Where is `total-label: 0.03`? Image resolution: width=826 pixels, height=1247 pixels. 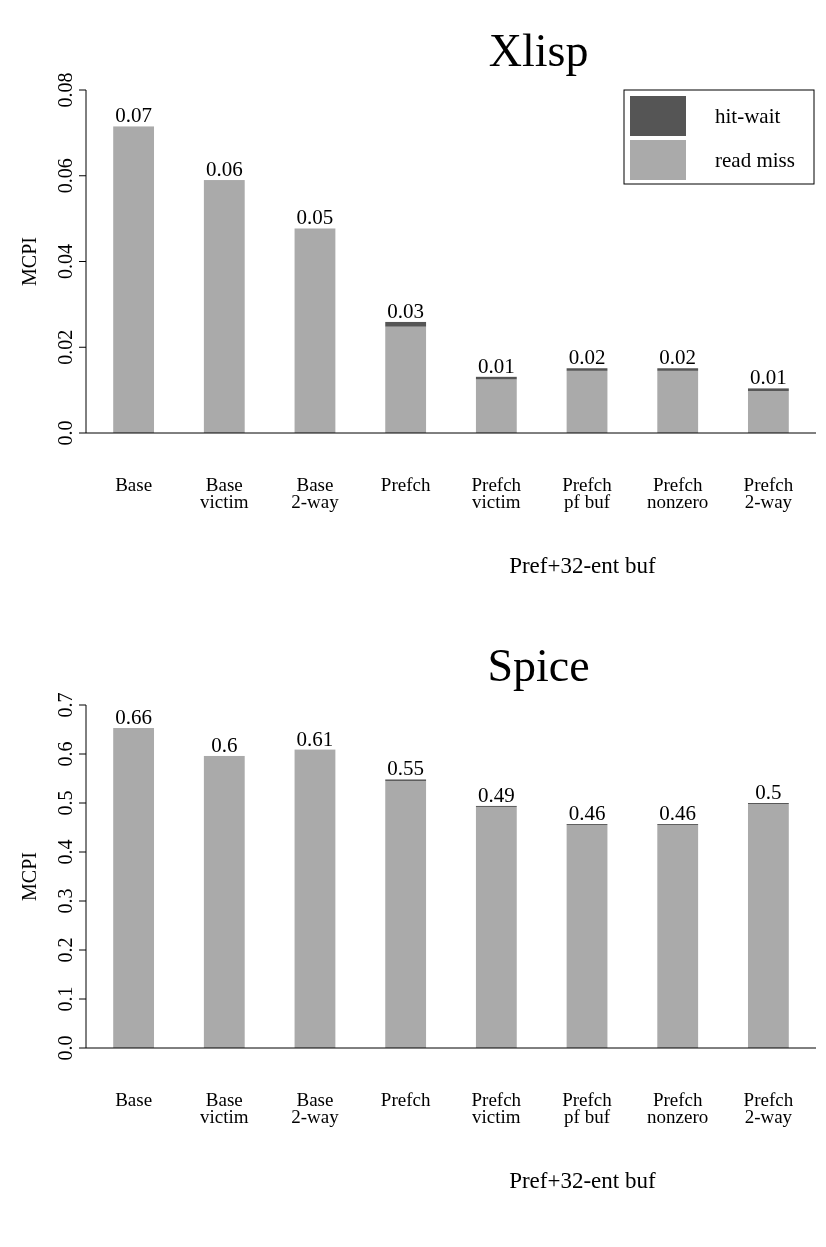
total-label: 0.03 is located at coordinates (406, 310).